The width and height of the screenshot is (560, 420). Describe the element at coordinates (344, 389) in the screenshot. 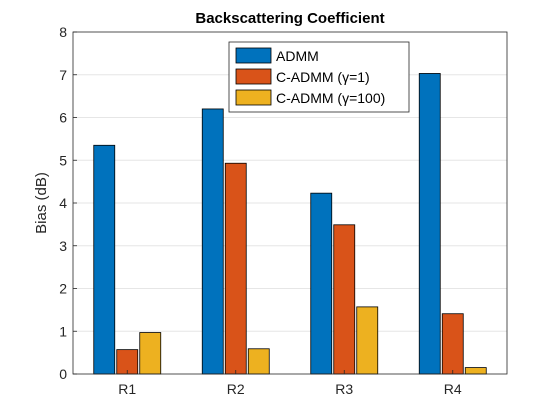

I see `x-tick-label: R3` at that location.